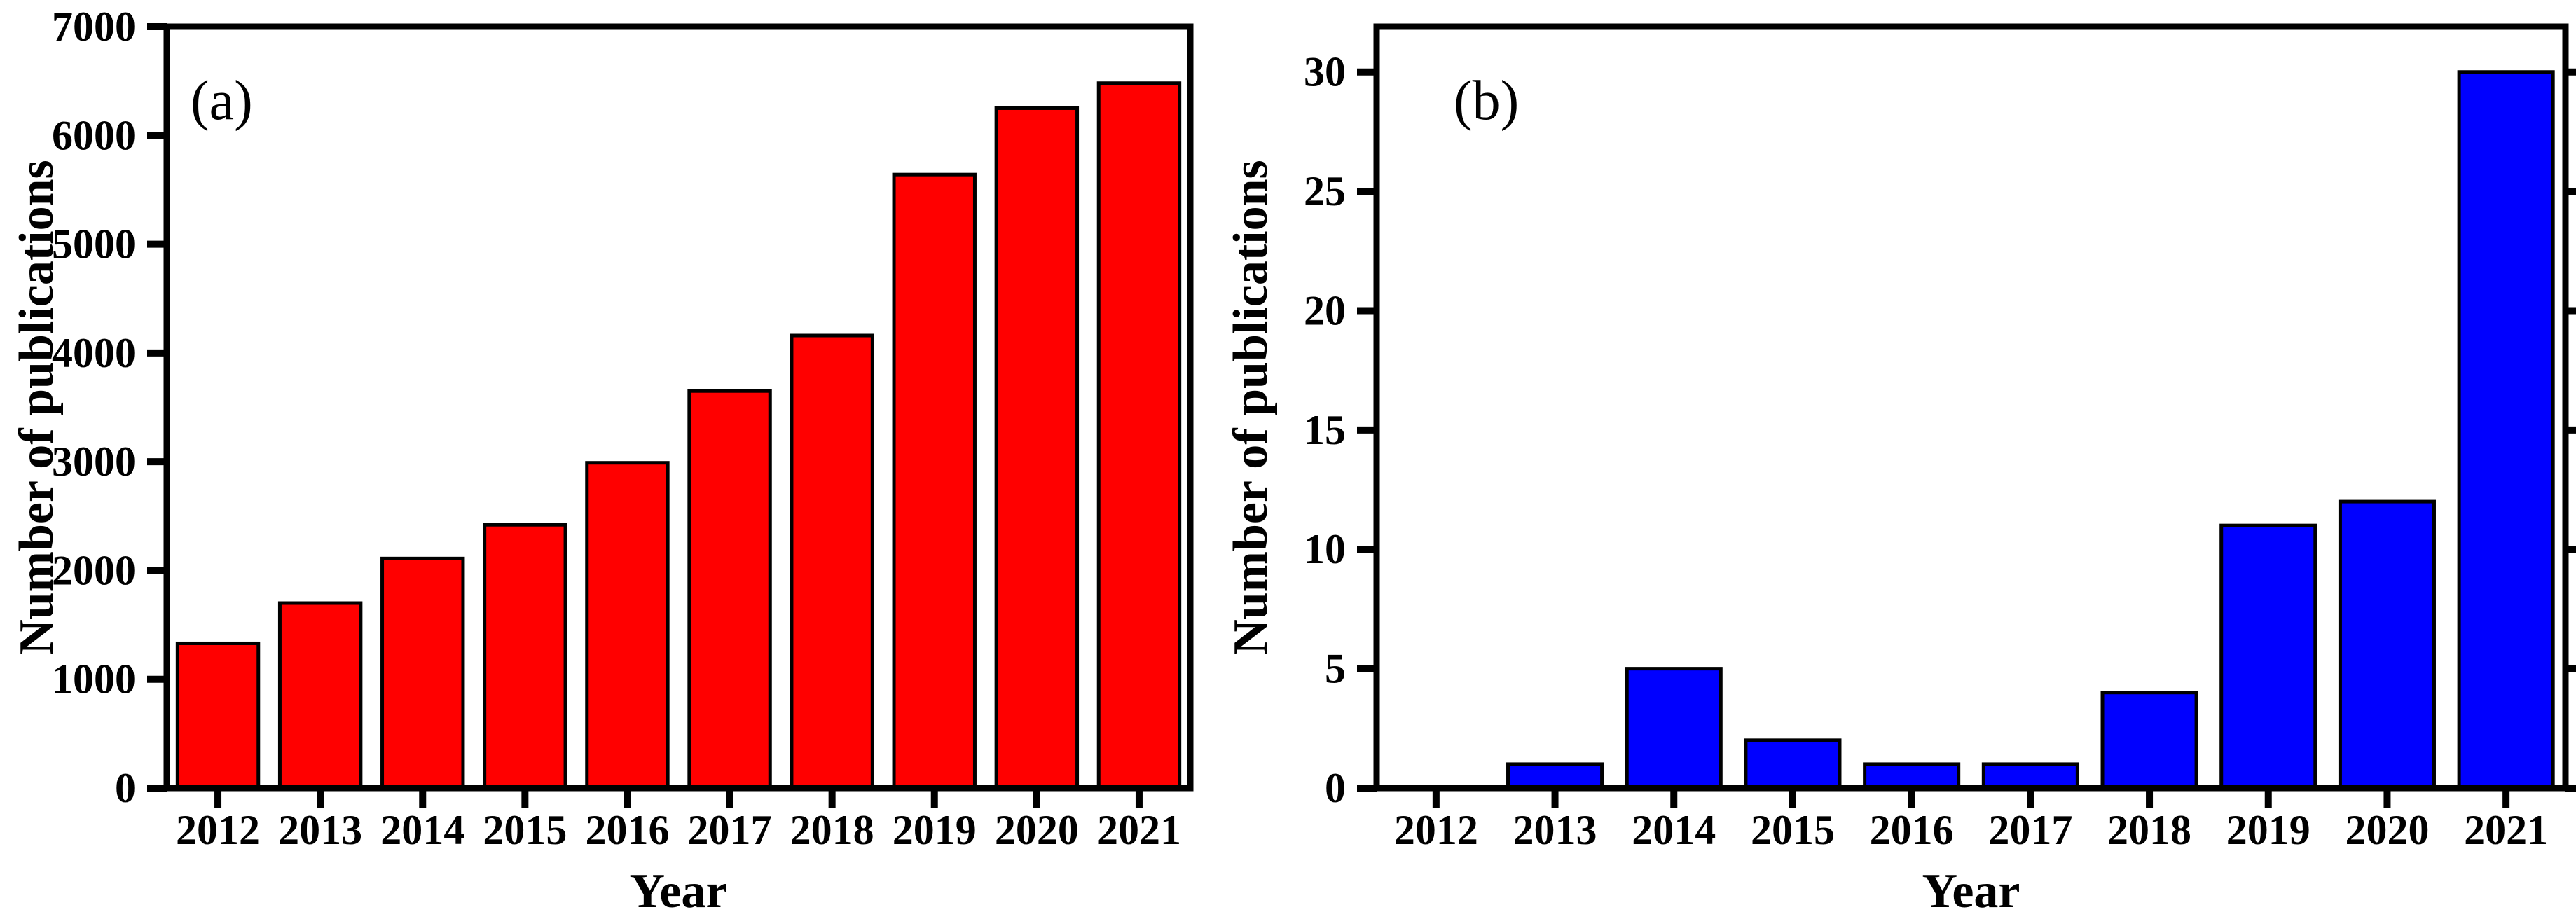 The width and height of the screenshot is (2576, 919). Describe the element at coordinates (1325, 310) in the screenshot. I see `y-axis-tick-label: 20` at that location.